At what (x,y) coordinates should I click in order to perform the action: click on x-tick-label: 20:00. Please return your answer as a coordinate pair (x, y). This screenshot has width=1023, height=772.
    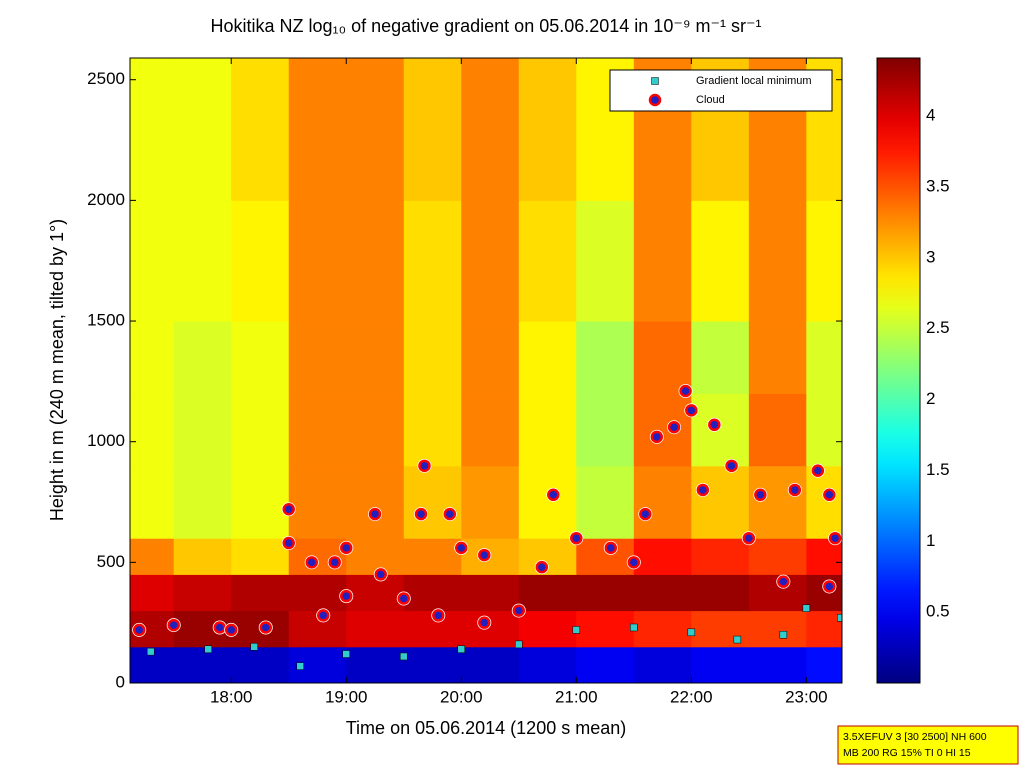
    Looking at the image, I should click on (461, 696).